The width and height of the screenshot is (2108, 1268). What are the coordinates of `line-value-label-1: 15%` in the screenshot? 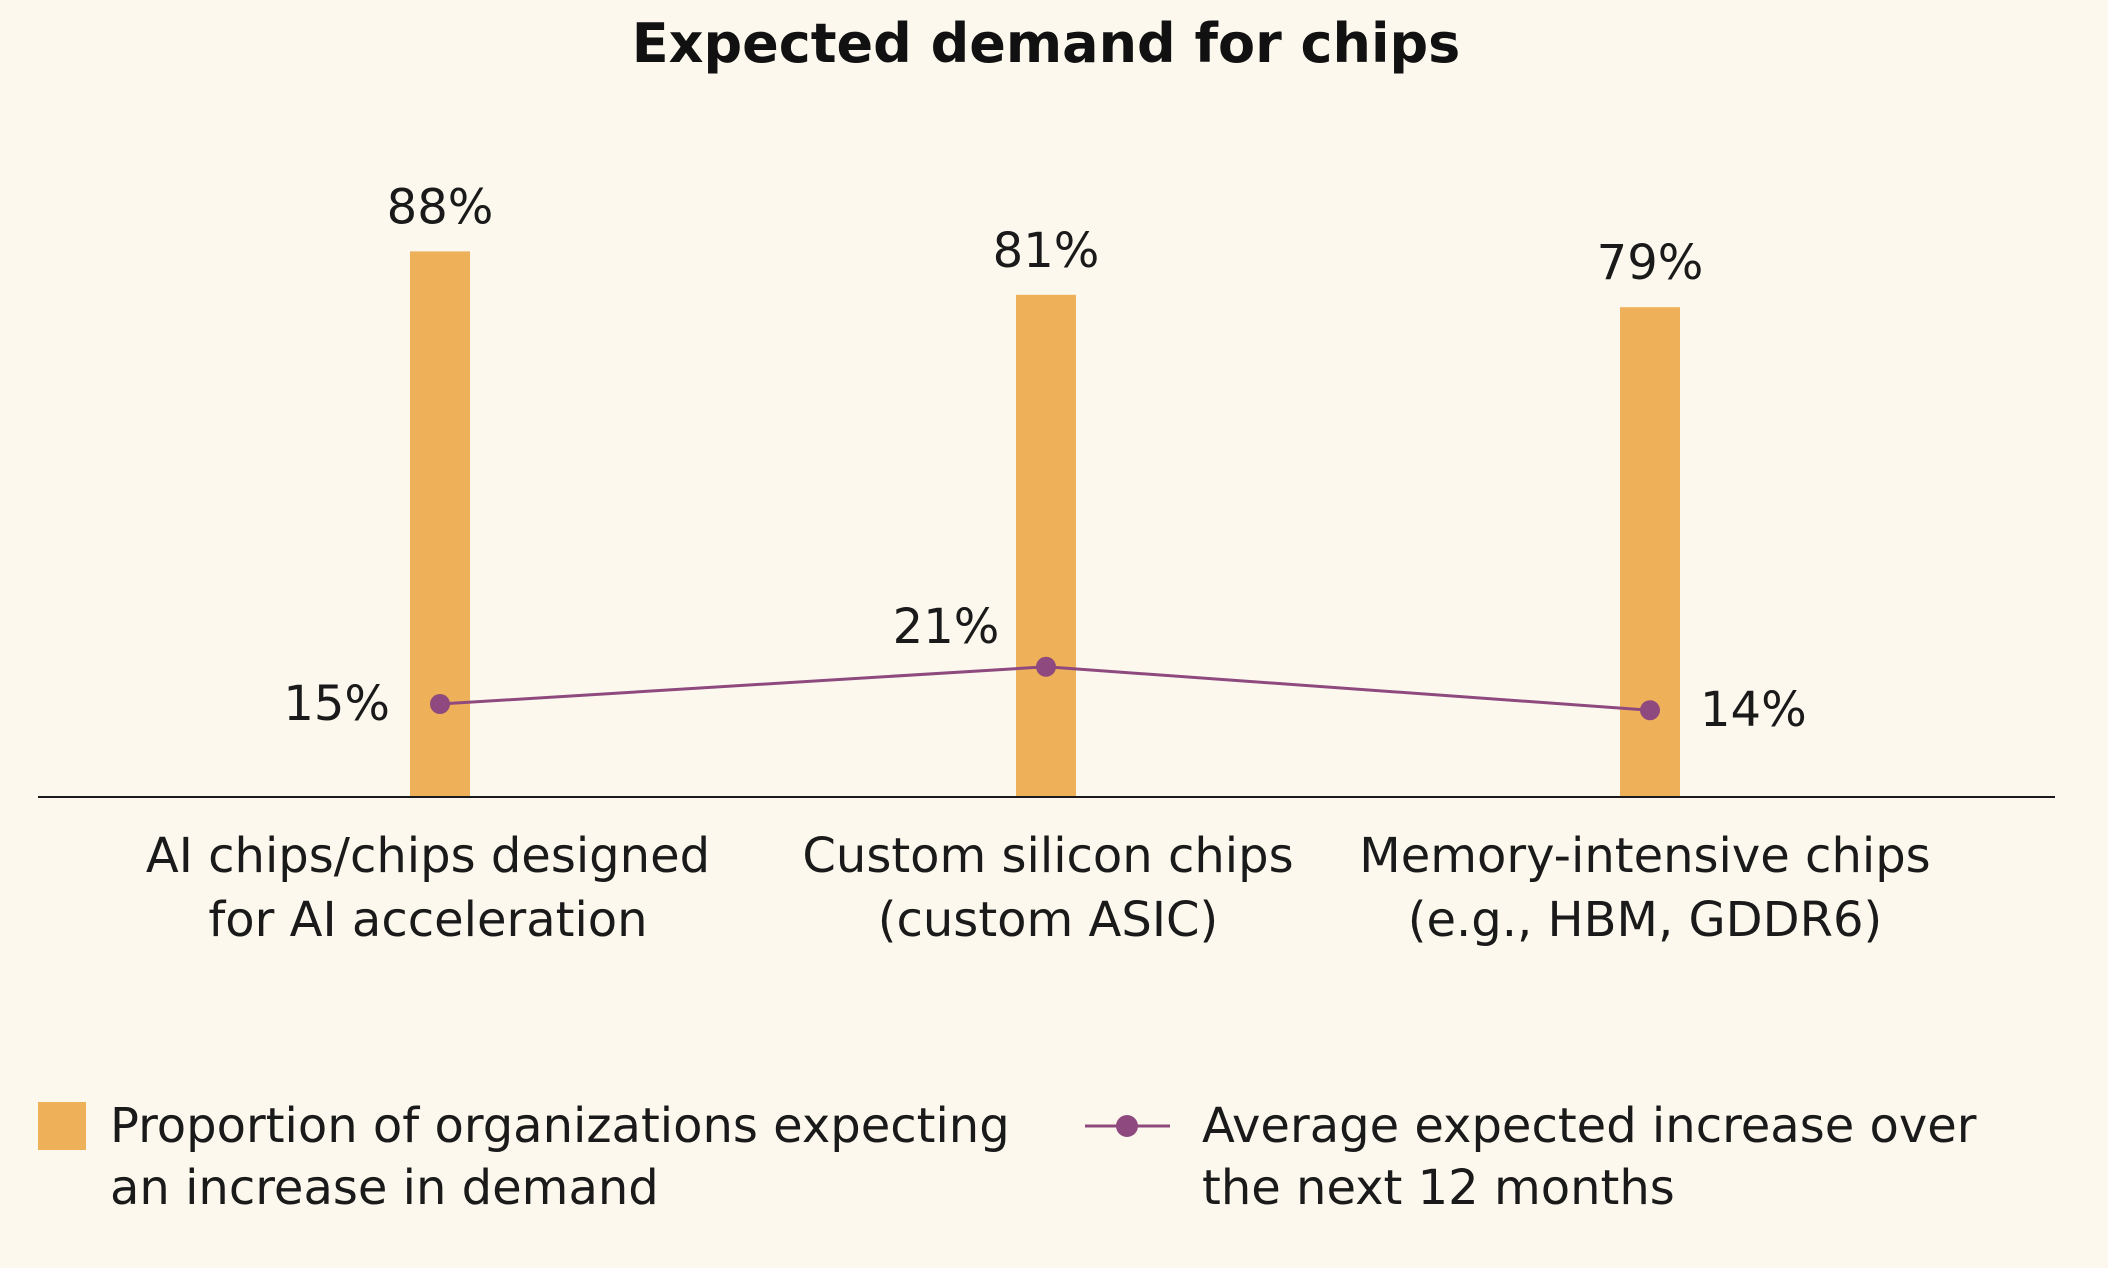 It's located at (336, 704).